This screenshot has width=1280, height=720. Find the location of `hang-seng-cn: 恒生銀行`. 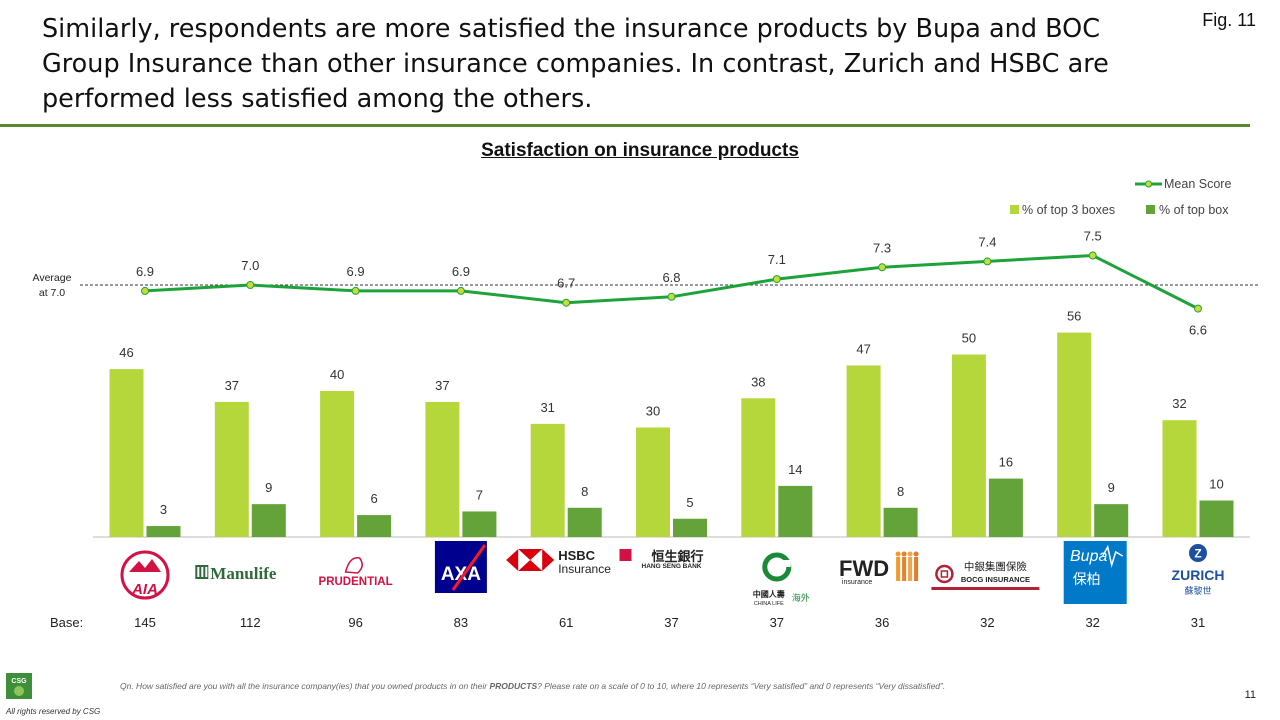

hang-seng-cn: 恒生銀行 is located at coordinates (677, 557).